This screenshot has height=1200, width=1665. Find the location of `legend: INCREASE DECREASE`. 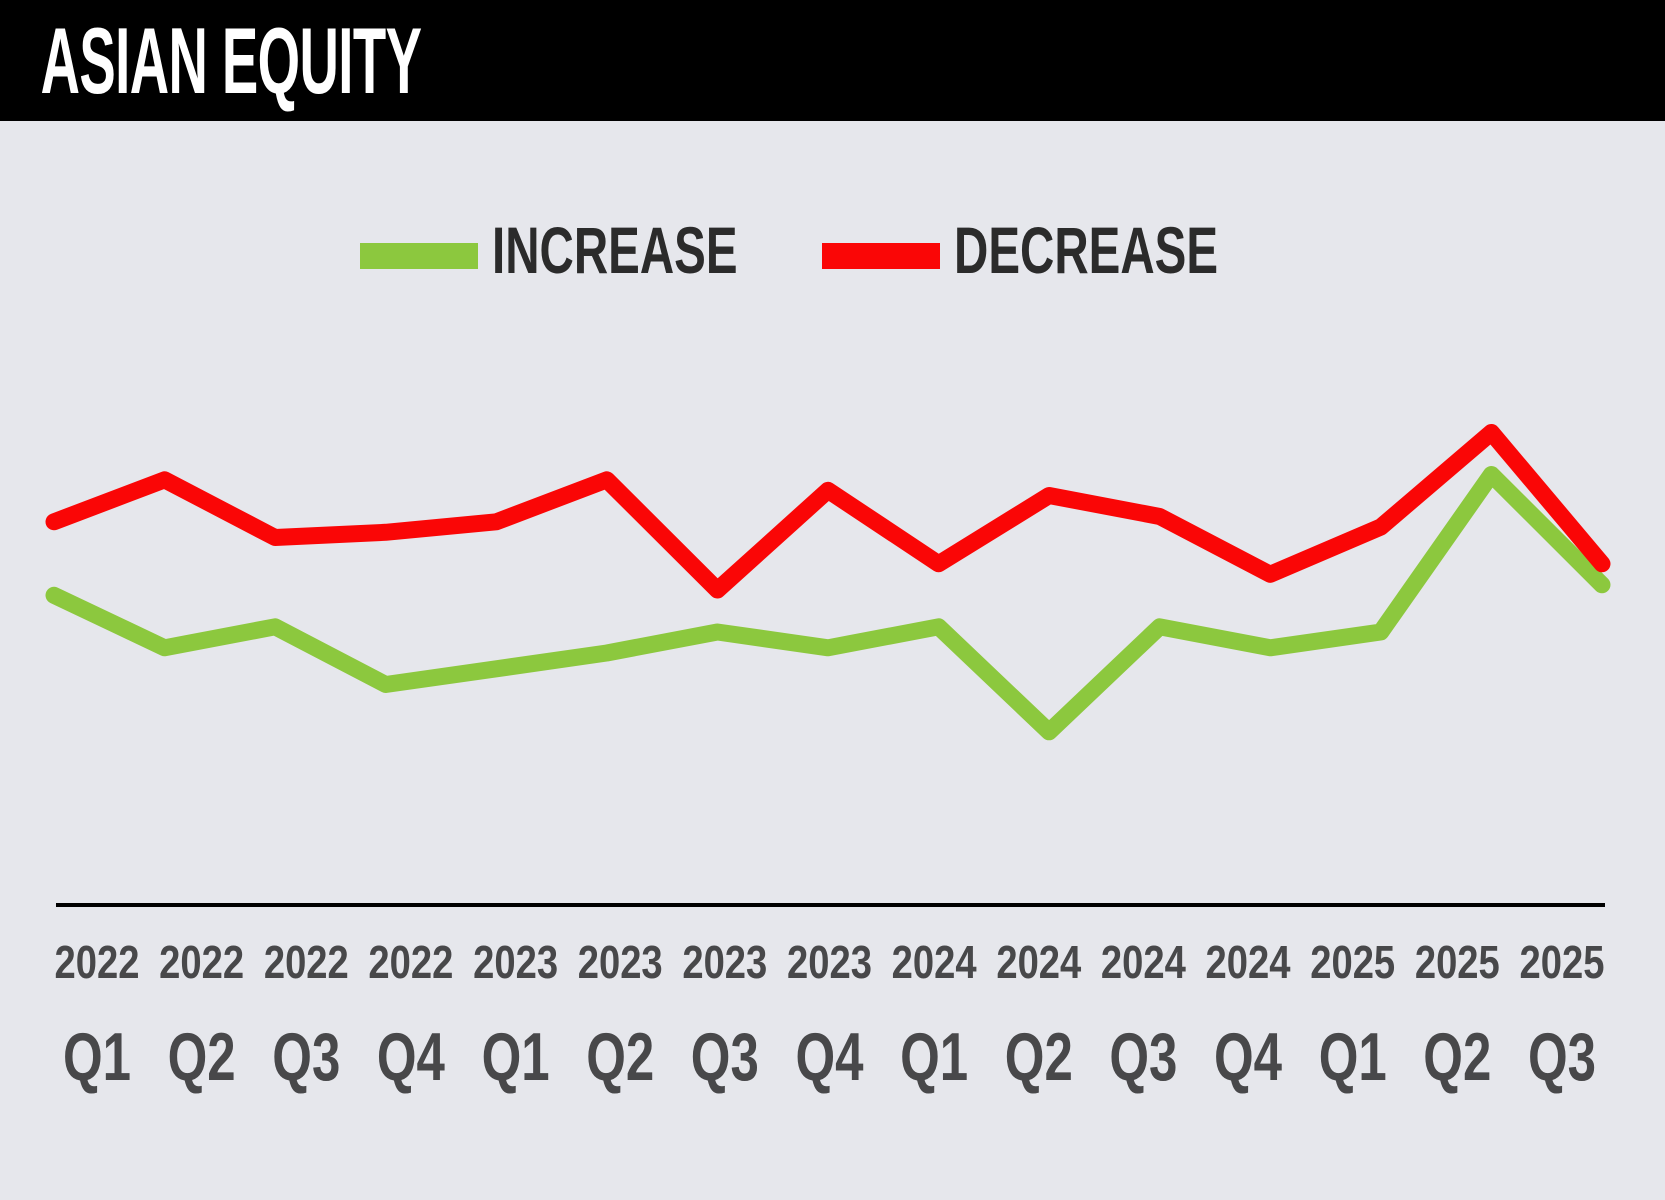

legend: INCREASE DECREASE is located at coordinates (789, 251).